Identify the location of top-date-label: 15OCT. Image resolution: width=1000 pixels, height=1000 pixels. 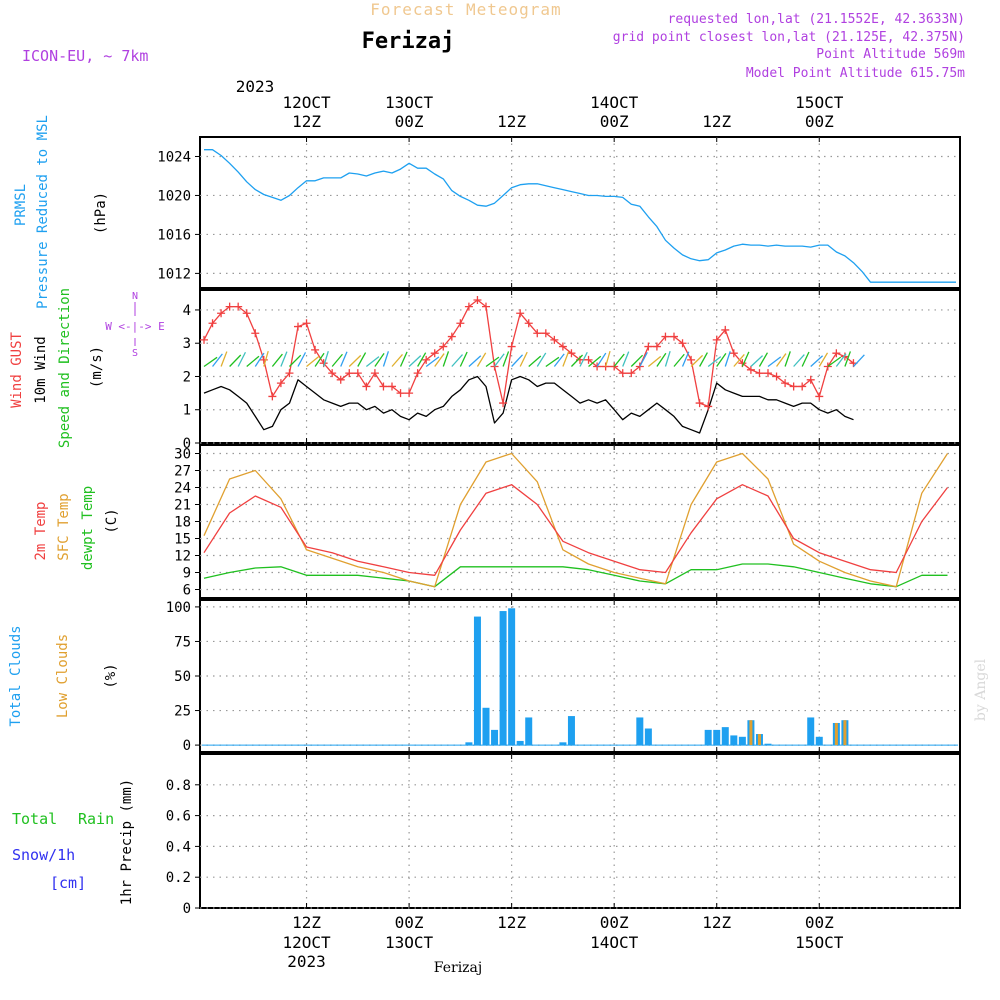
(819, 102).